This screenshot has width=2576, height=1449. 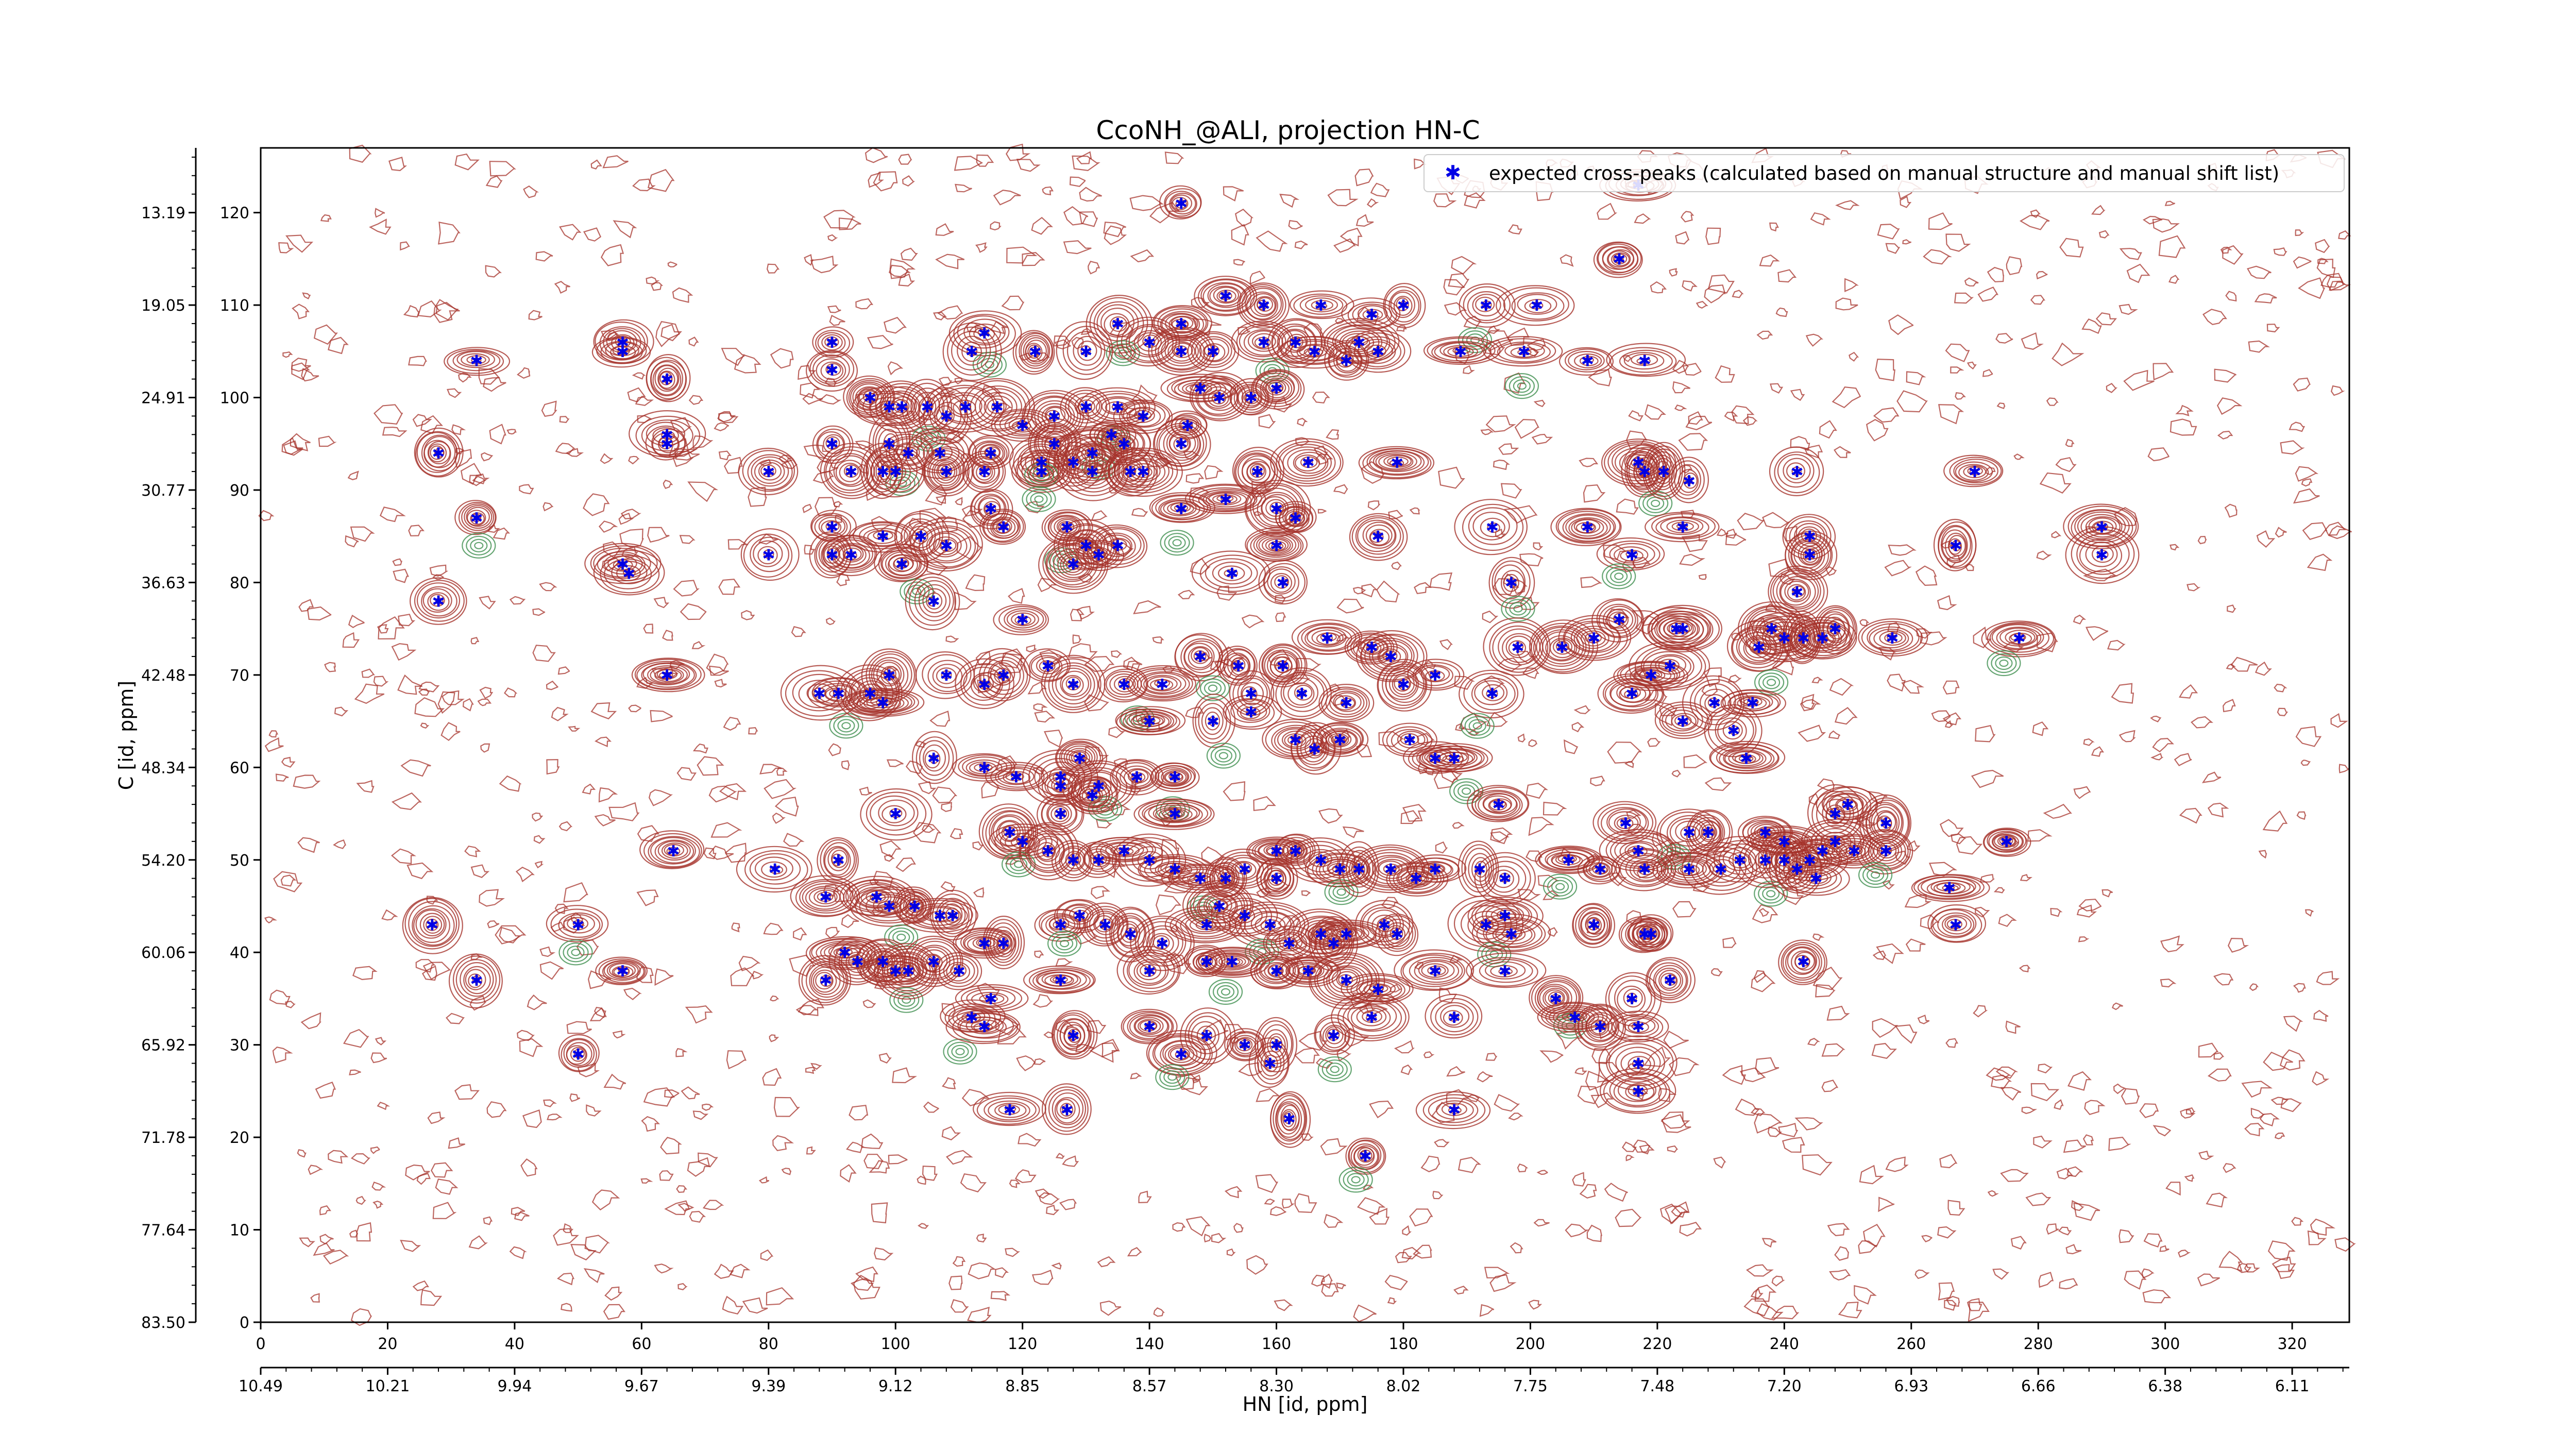 What do you see at coordinates (239, 583) in the screenshot?
I see `y-index-tick-label: 80` at bounding box center [239, 583].